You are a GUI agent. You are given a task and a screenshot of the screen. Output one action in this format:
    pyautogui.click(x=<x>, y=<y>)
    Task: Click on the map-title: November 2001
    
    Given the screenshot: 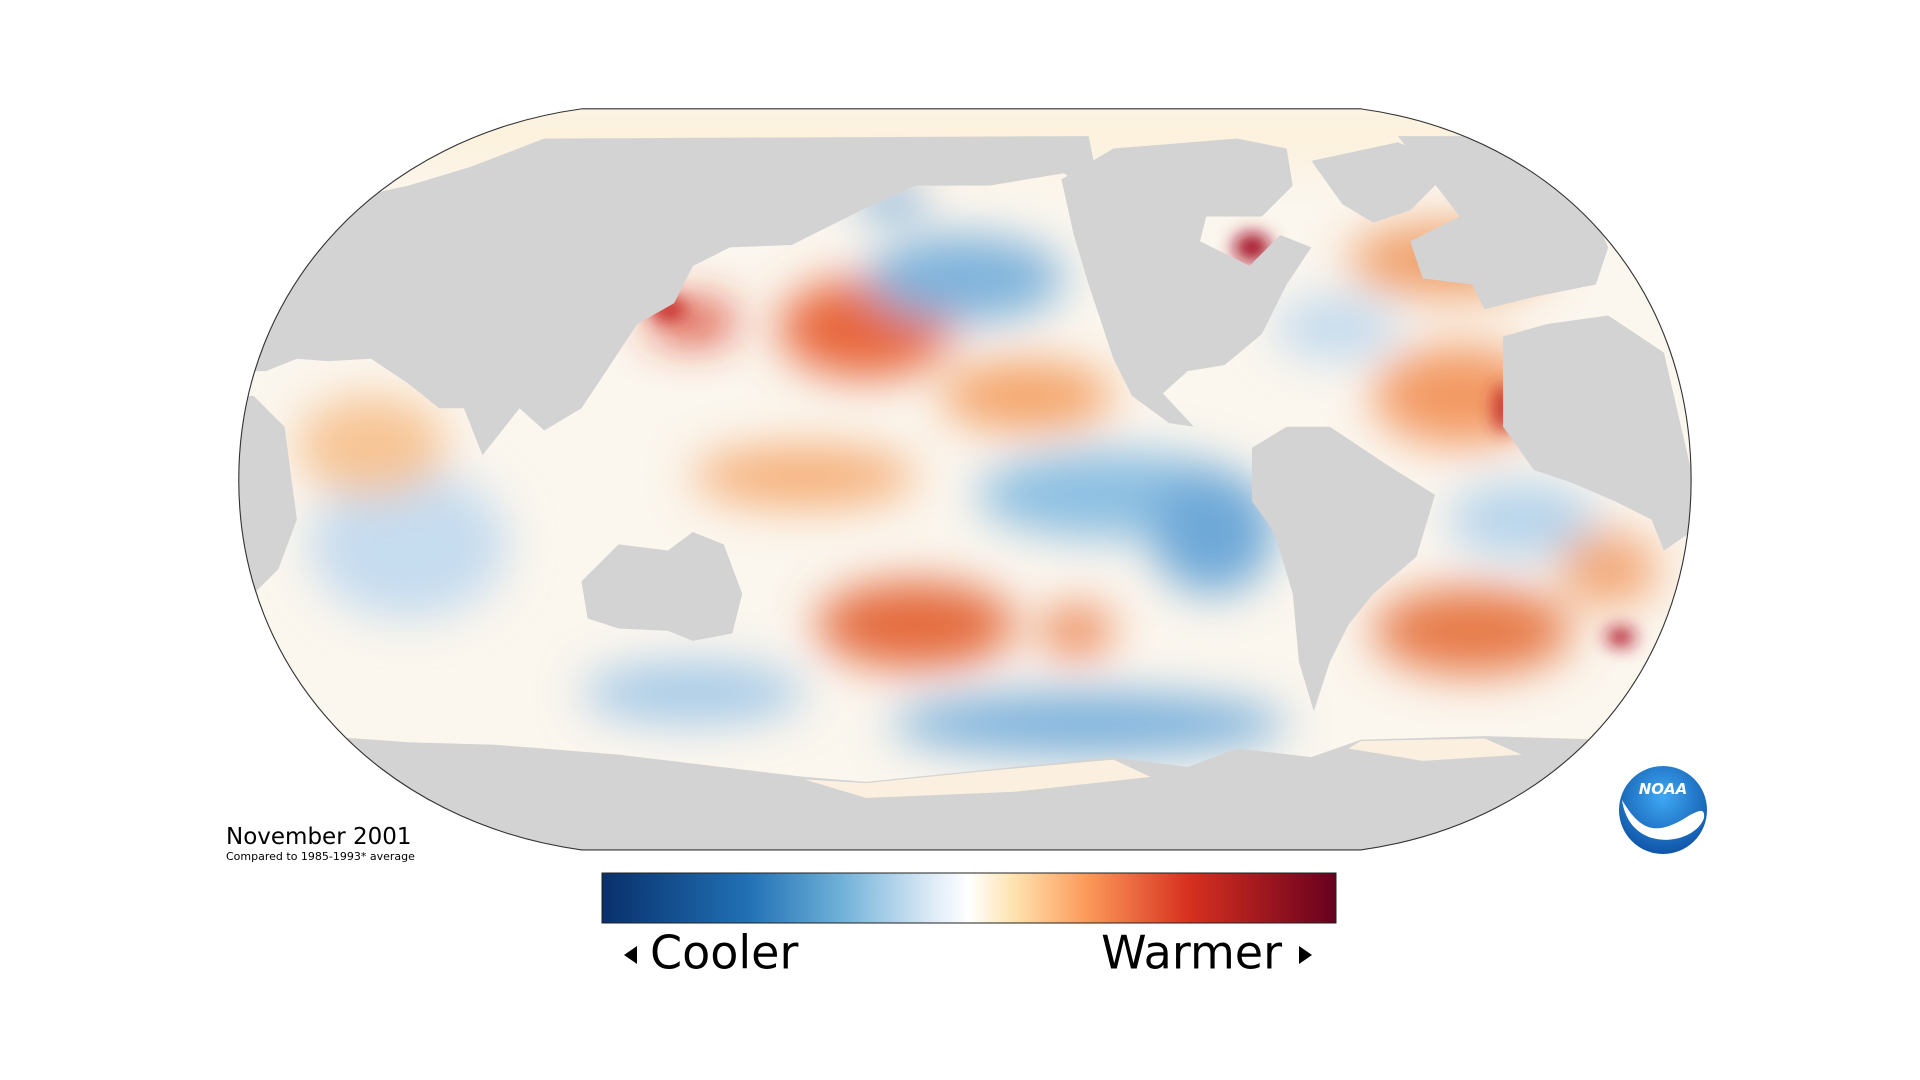 What is the action you would take?
    pyautogui.click(x=319, y=837)
    